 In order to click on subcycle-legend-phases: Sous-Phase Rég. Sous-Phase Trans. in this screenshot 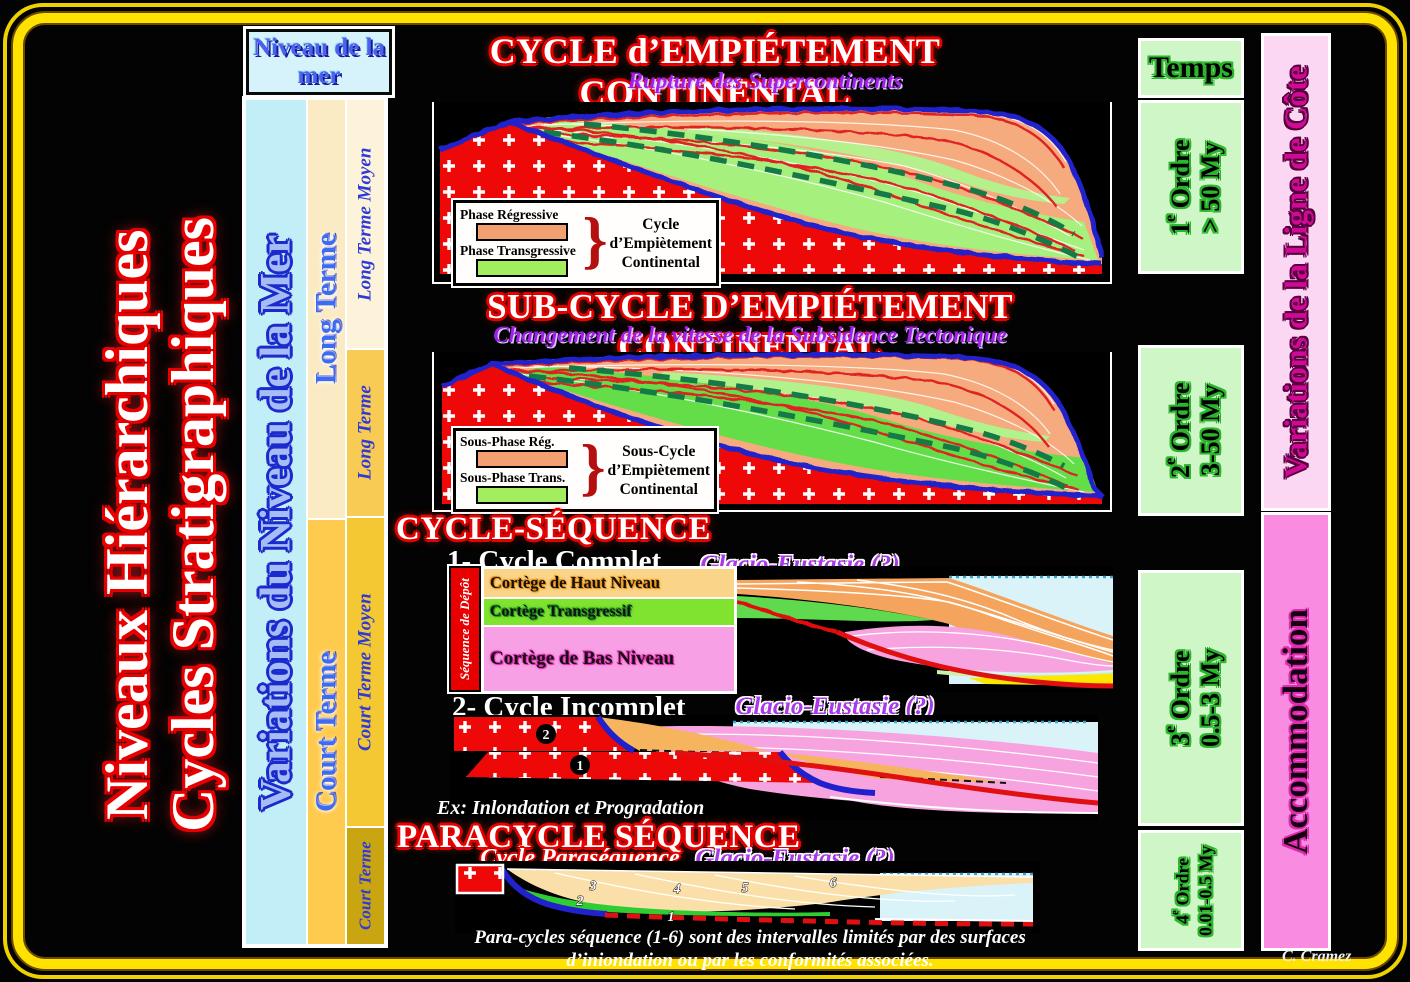, I will do `click(520, 470)`.